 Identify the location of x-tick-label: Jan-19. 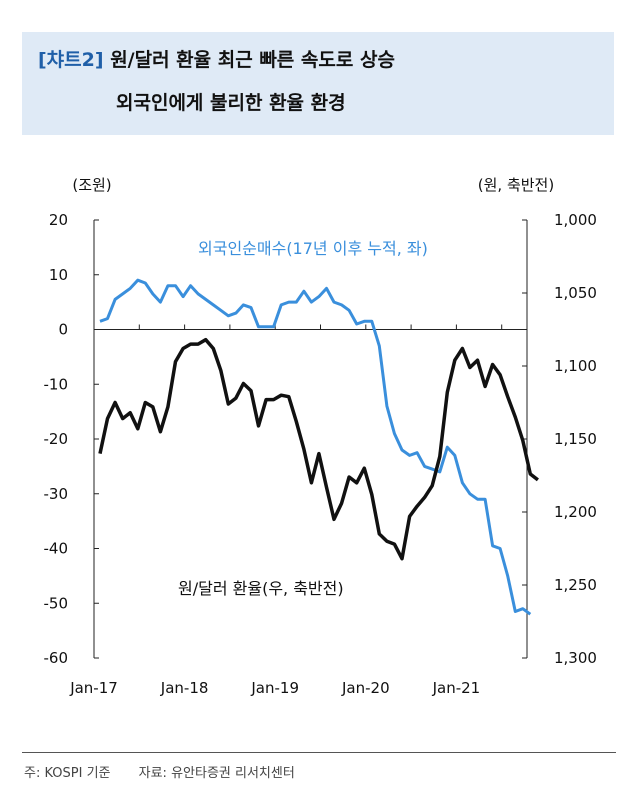
(274, 688).